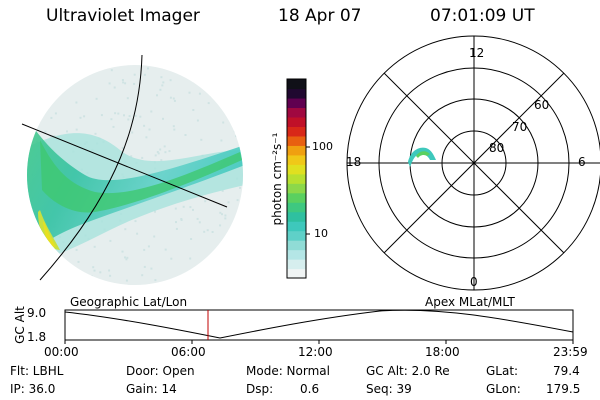  Describe the element at coordinates (566, 371) in the screenshot. I see `footer-glat-value: 79.4` at that location.